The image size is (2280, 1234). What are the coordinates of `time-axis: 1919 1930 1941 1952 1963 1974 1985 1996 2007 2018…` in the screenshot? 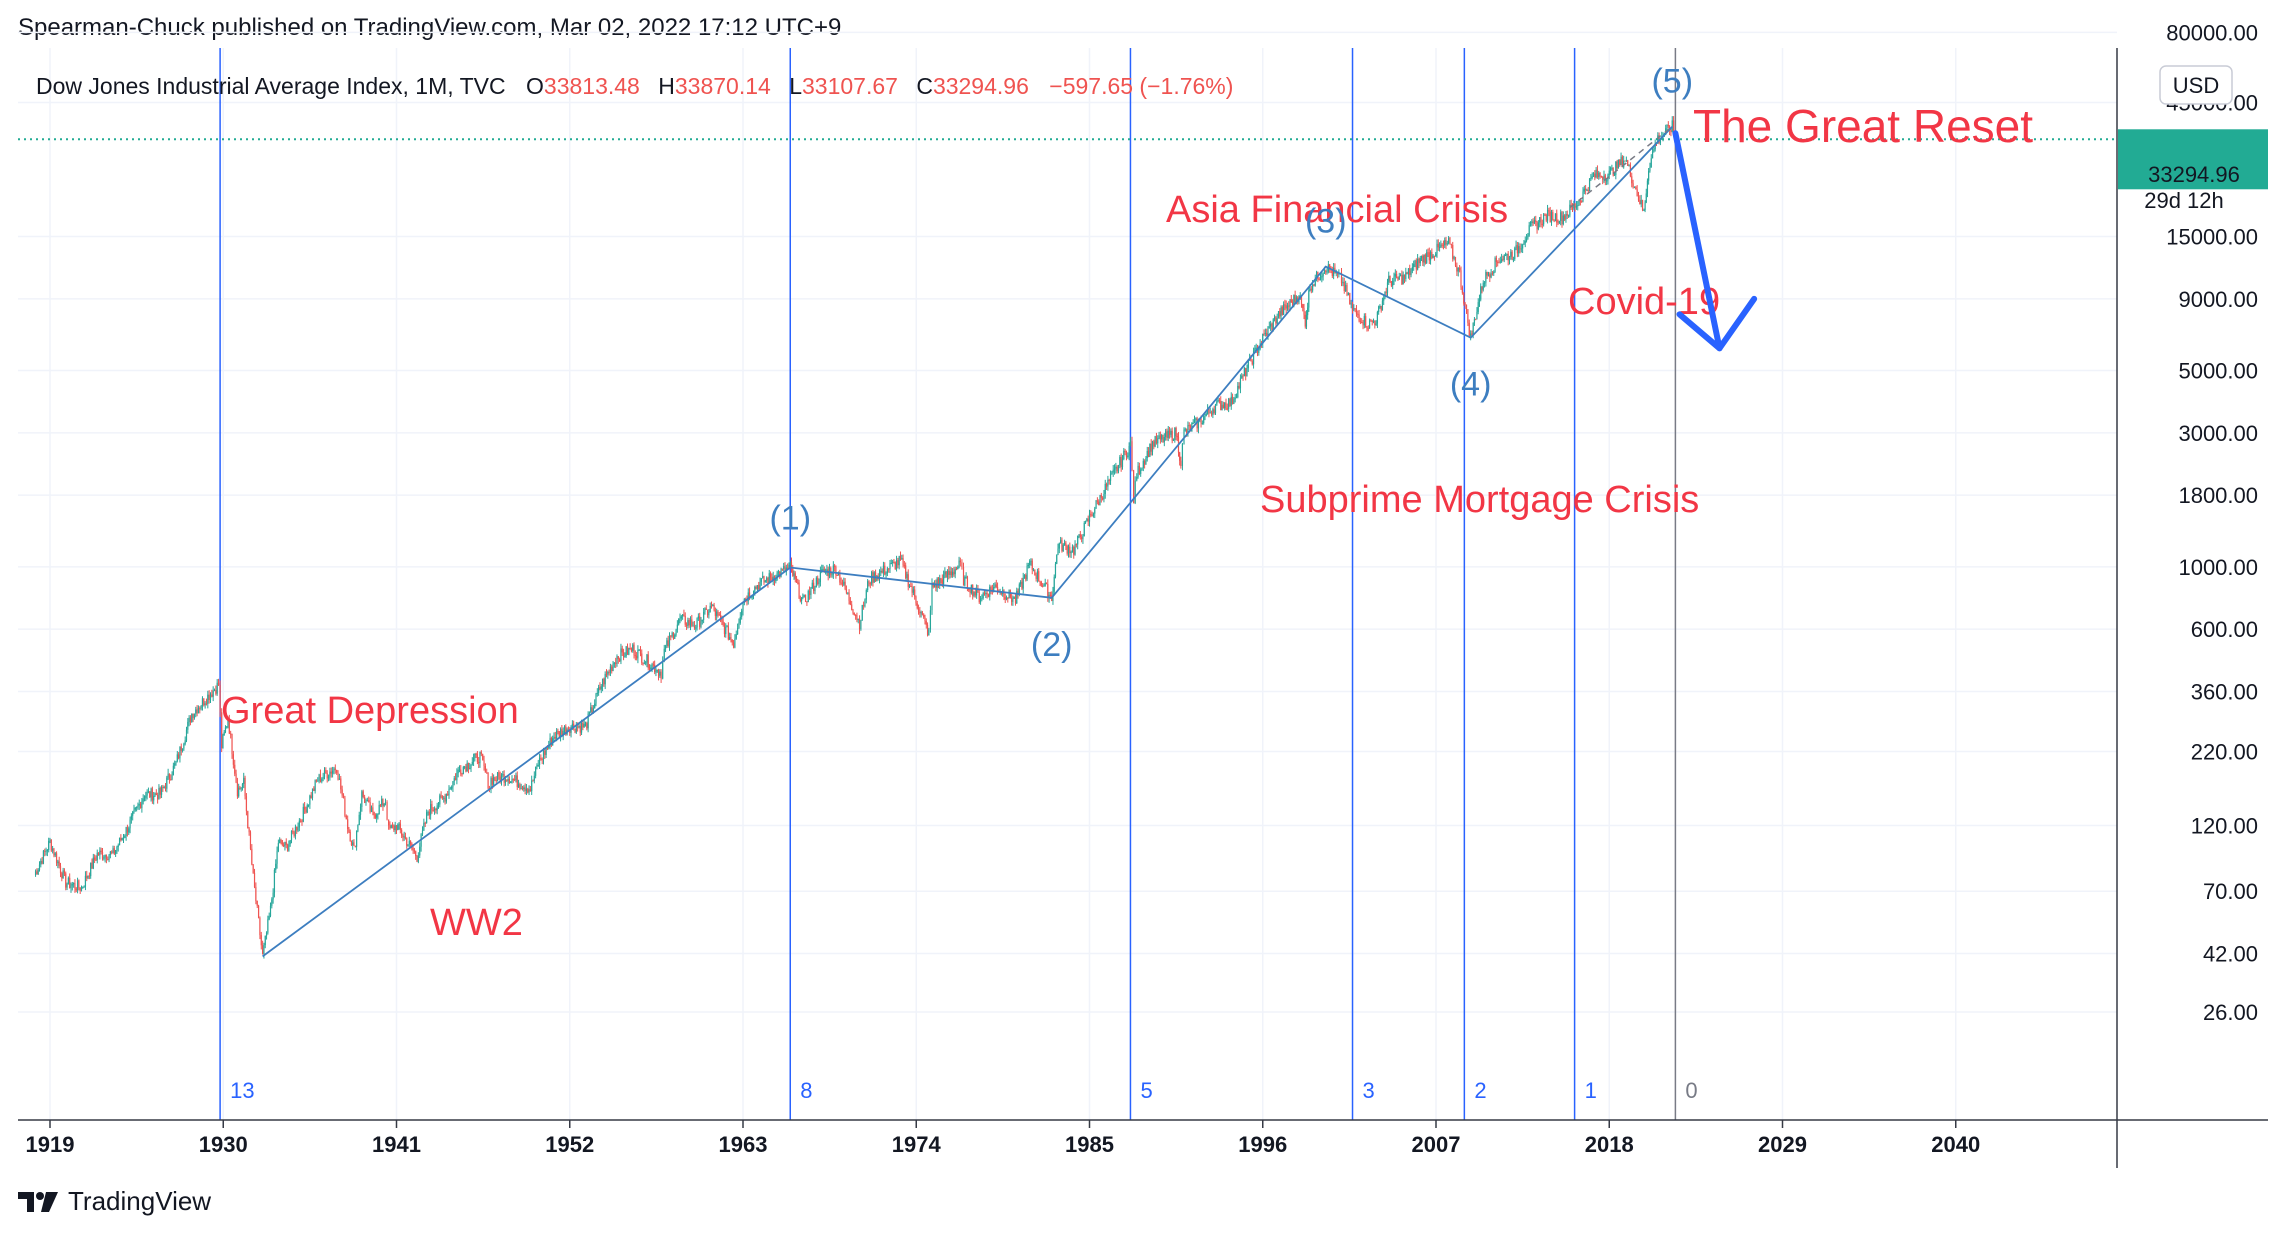 It's located at (1003, 1138).